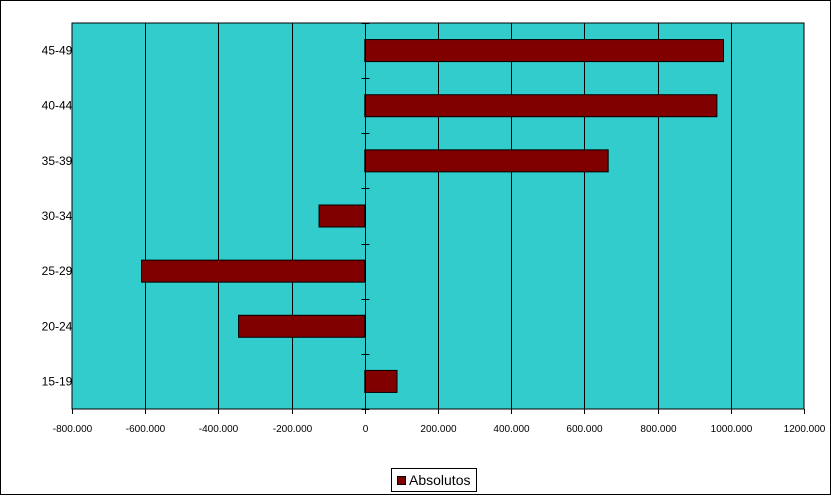 Image resolution: width=831 pixels, height=496 pixels. I want to click on x-tick-label: 200.000, so click(438, 429).